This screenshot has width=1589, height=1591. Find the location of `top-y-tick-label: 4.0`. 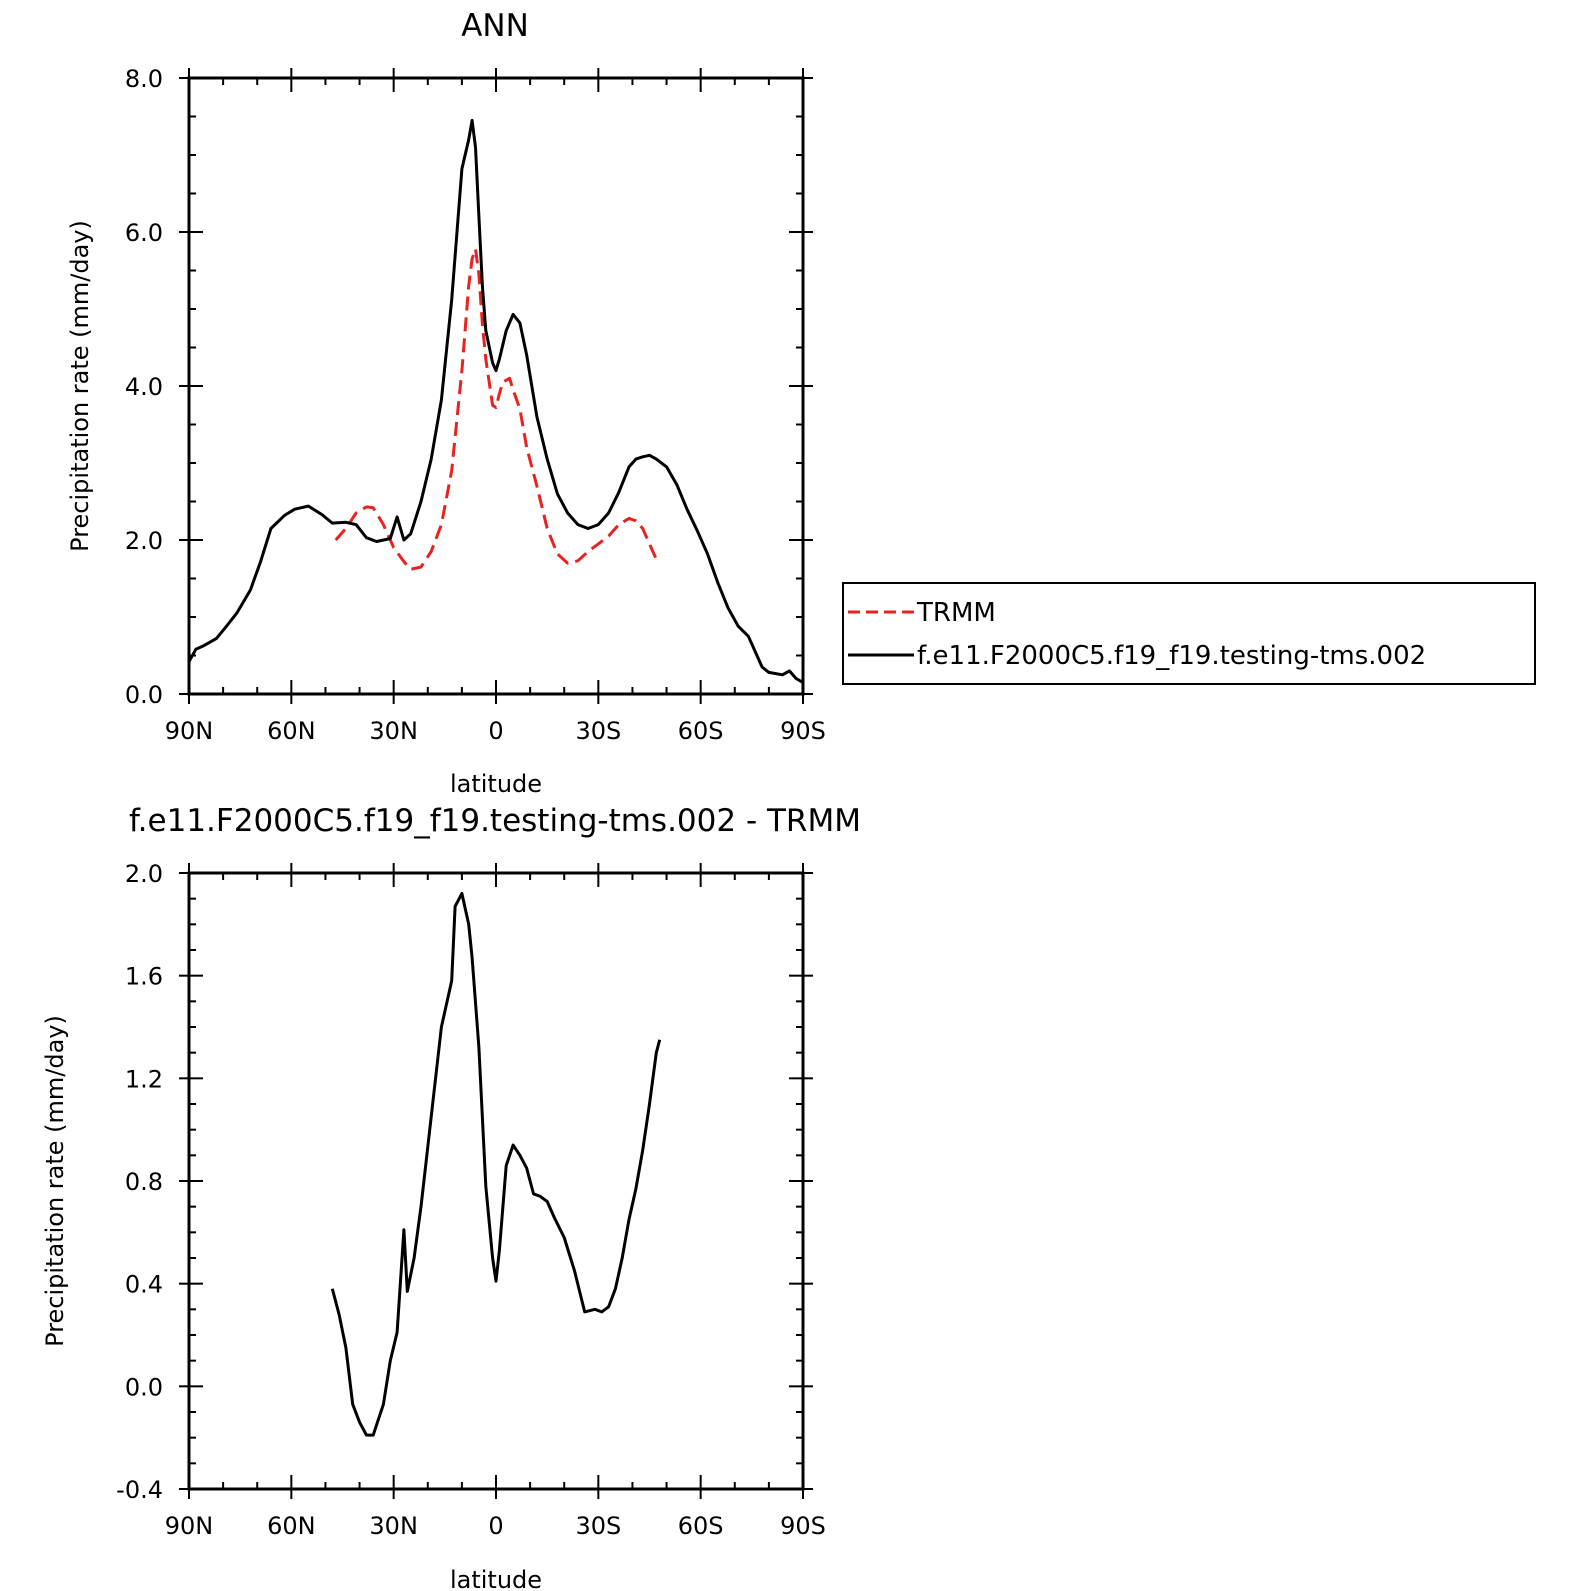

top-y-tick-label: 4.0 is located at coordinates (144, 387).